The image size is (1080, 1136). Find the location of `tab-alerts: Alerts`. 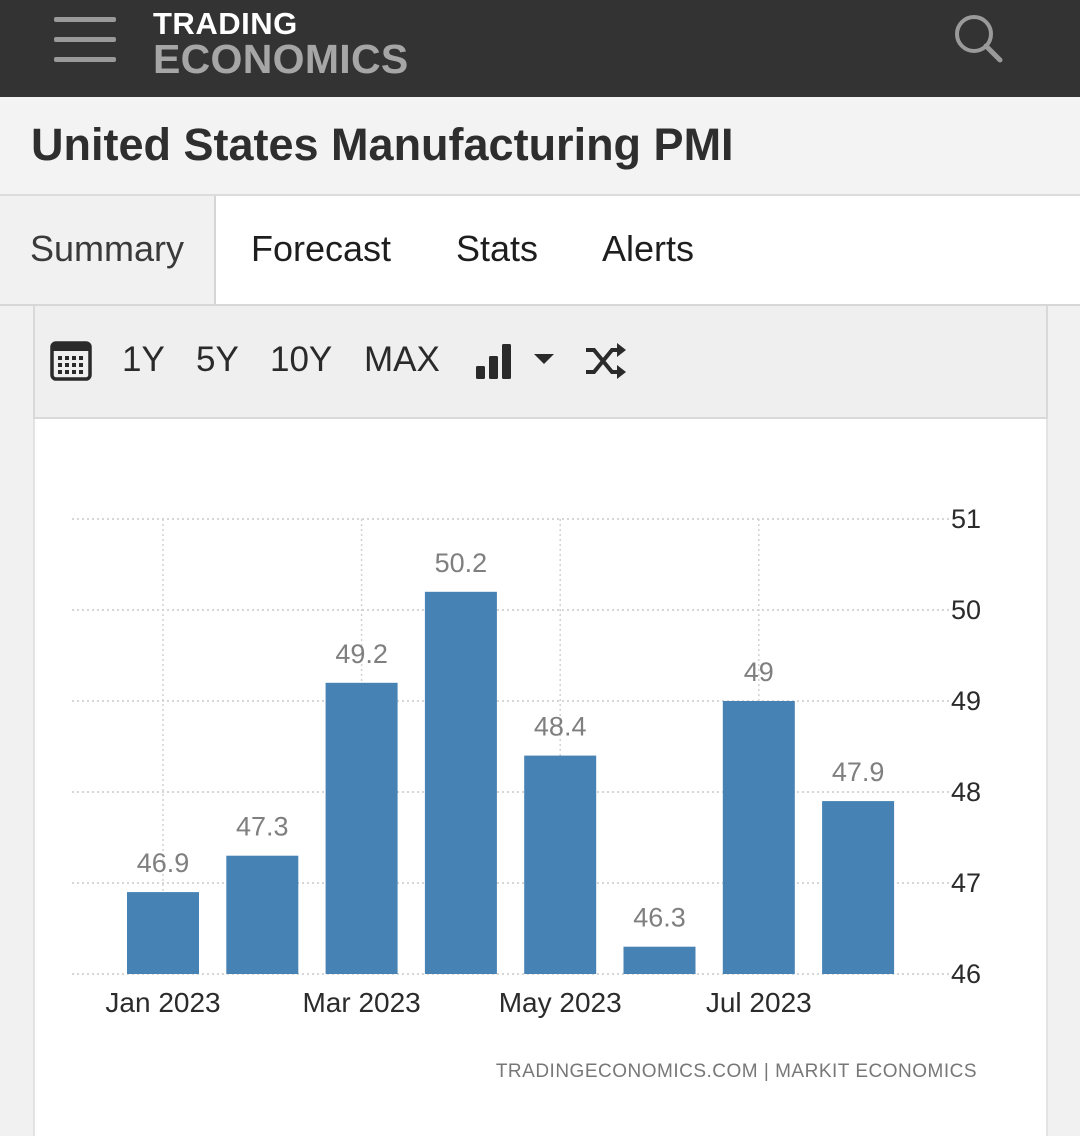

tab-alerts: Alerts is located at coordinates (648, 248).